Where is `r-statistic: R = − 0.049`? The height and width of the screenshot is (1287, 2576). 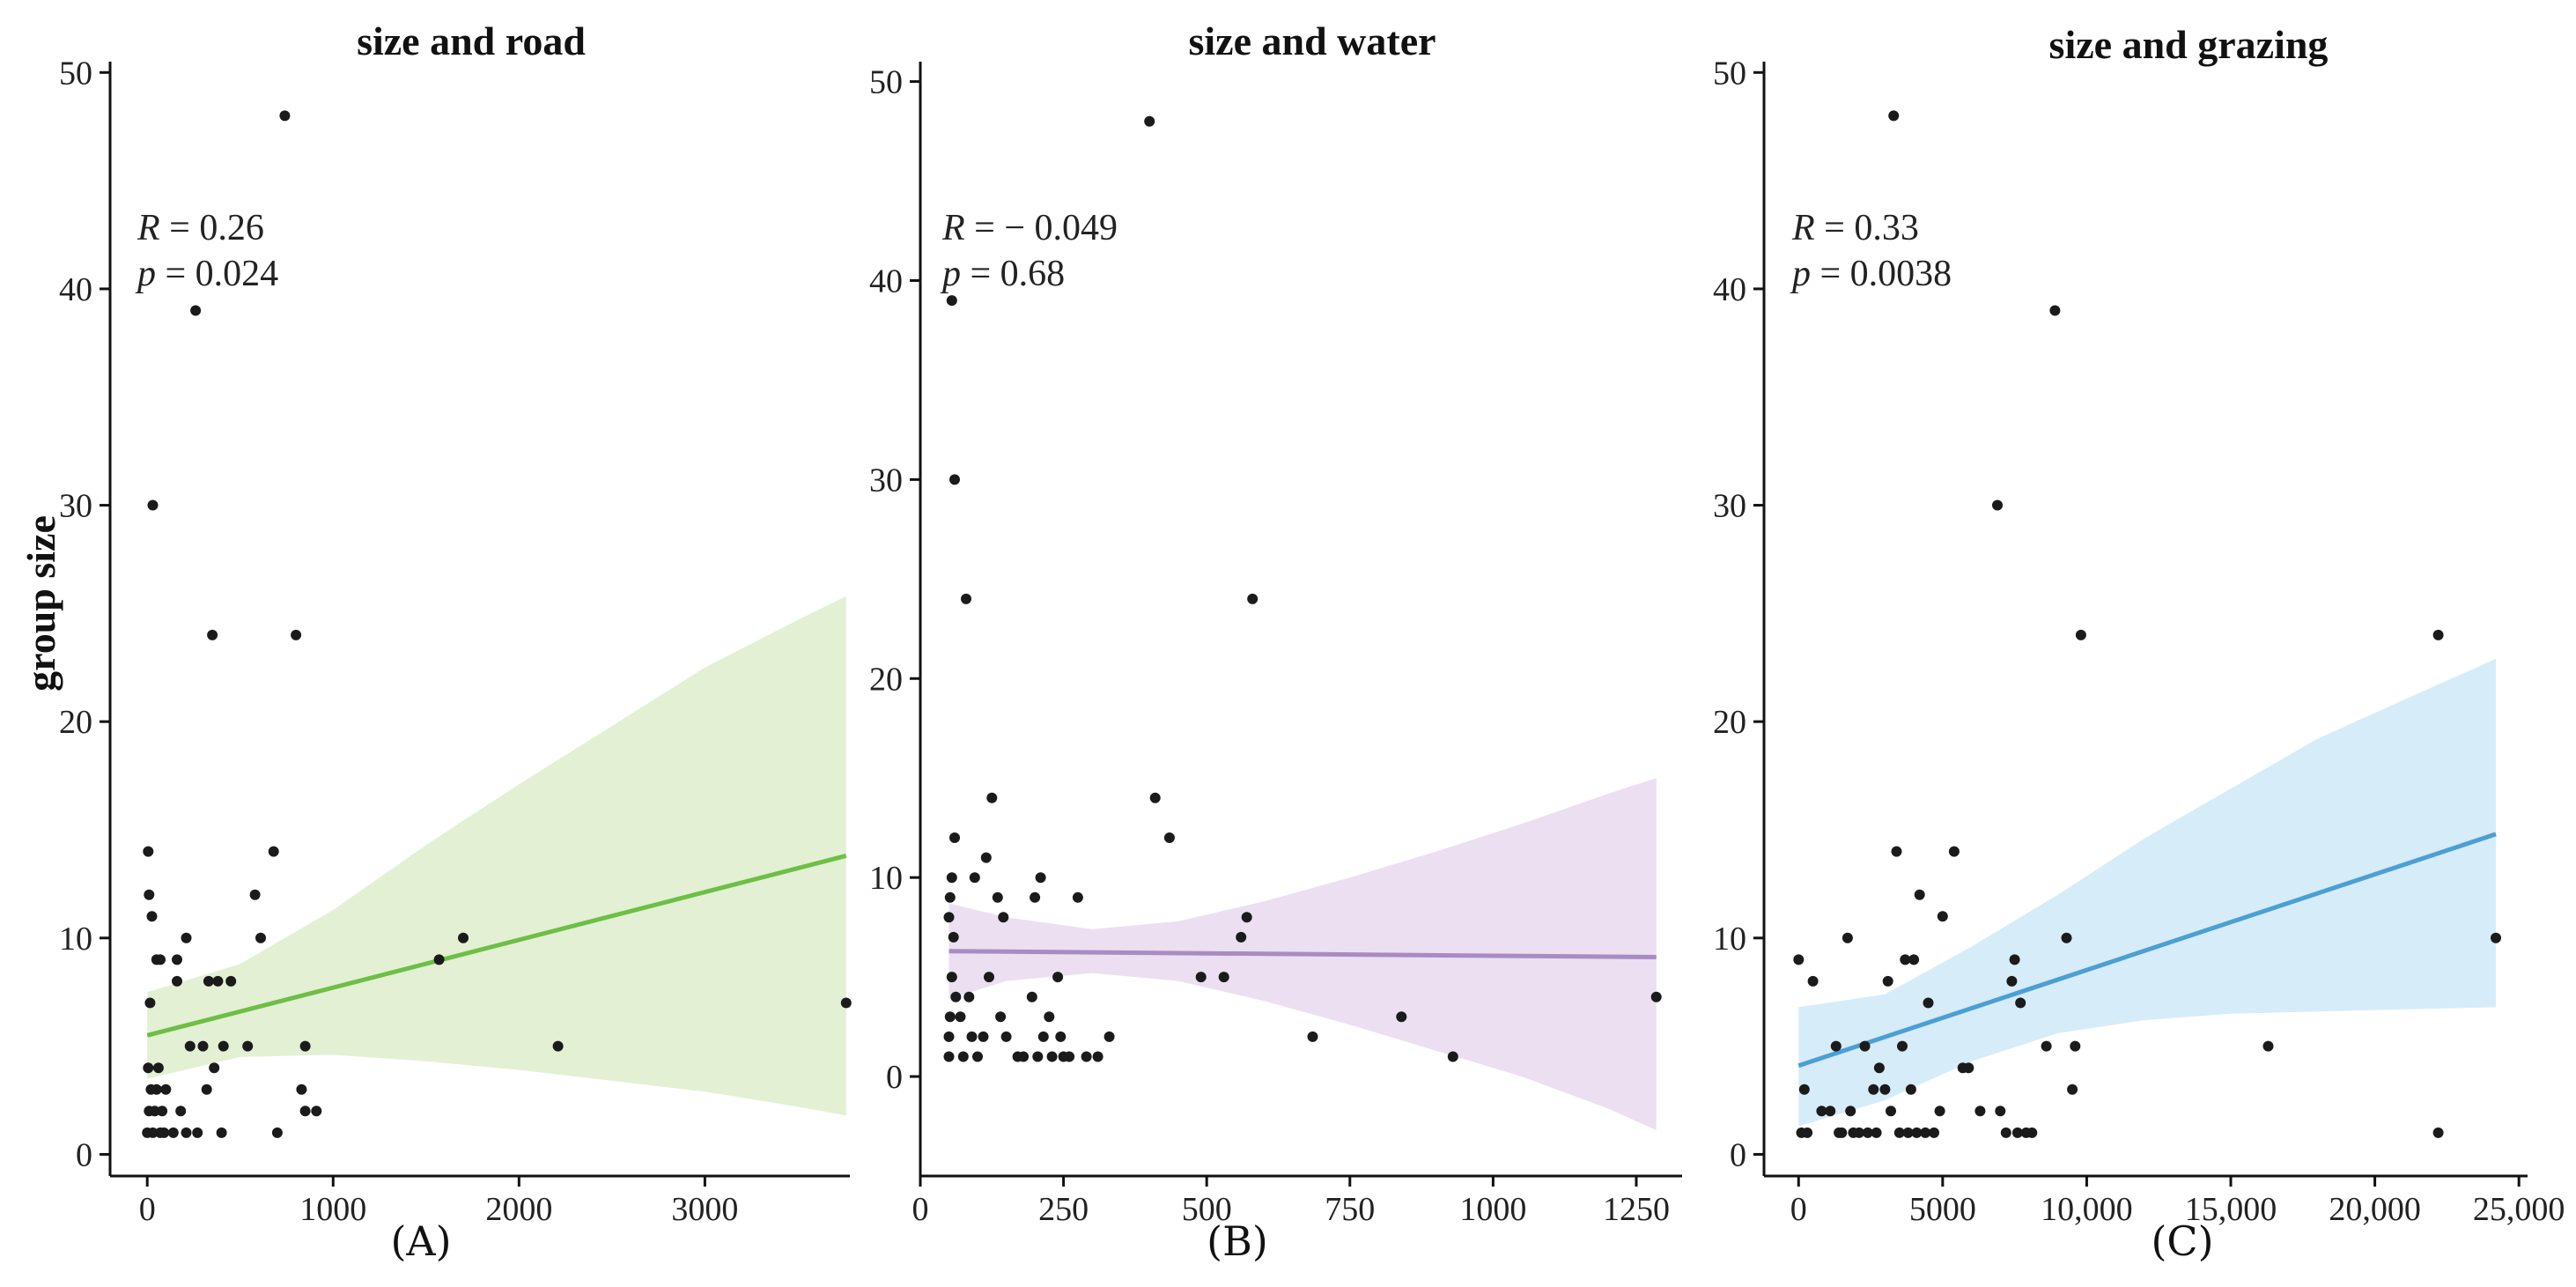
r-statistic: R = − 0.049 is located at coordinates (1029, 228).